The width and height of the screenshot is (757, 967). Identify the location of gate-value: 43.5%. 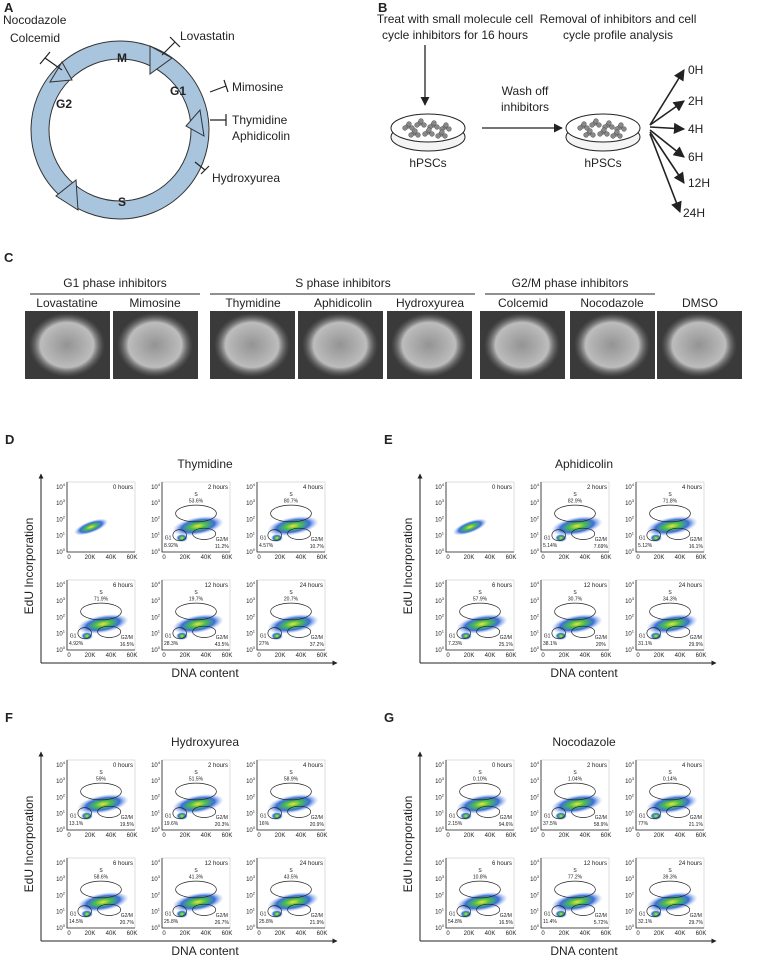
(222, 645).